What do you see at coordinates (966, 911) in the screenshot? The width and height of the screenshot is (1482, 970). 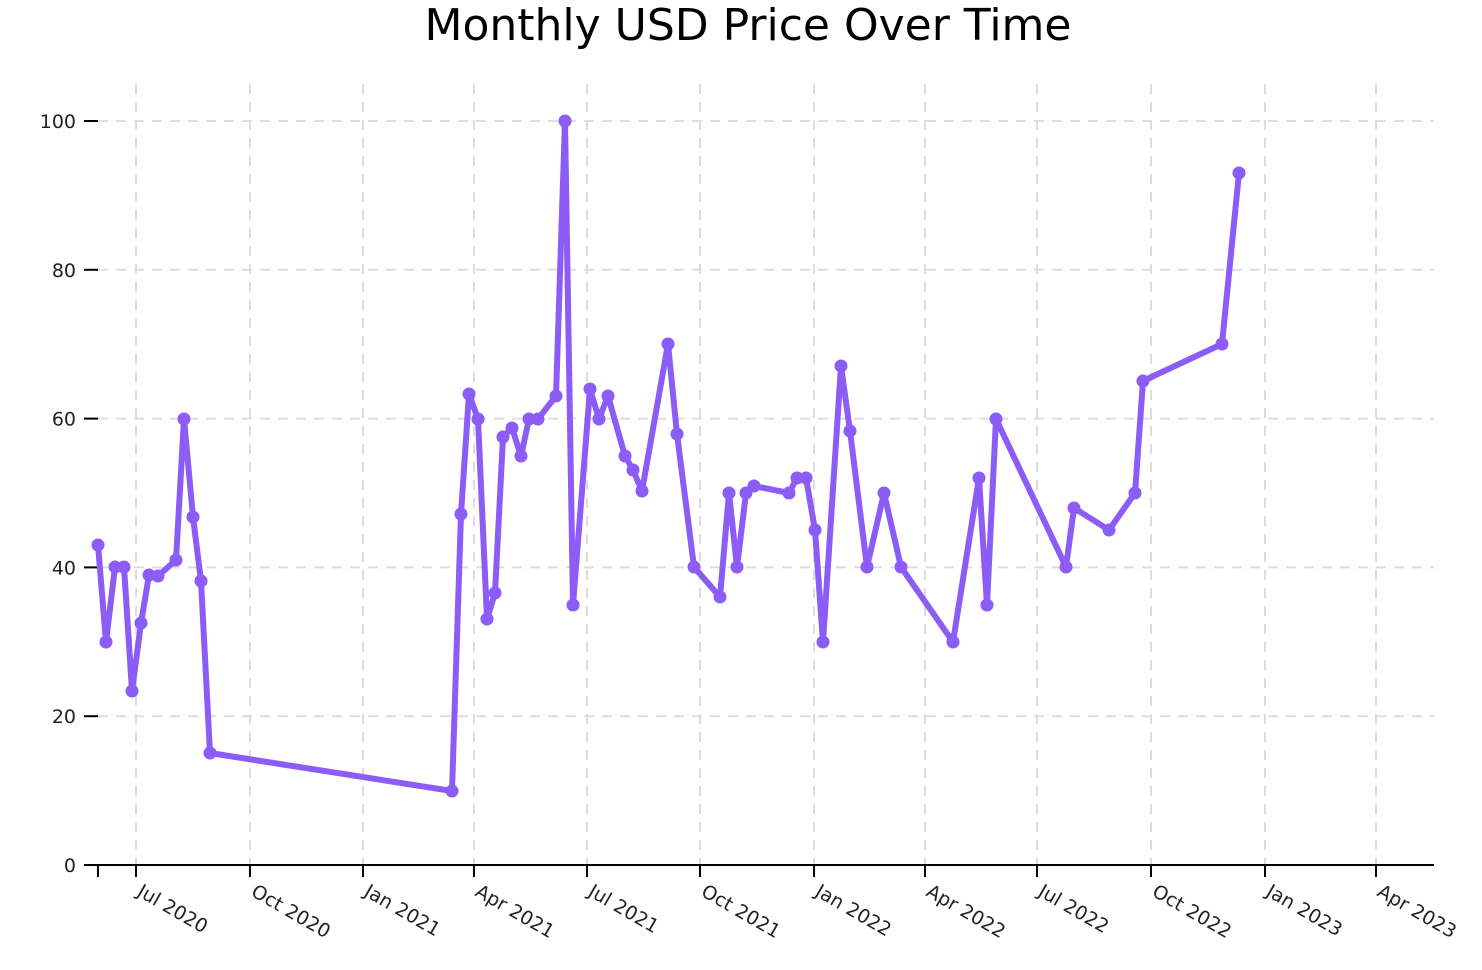 I see `x-tick-label: Apr 2022` at bounding box center [966, 911].